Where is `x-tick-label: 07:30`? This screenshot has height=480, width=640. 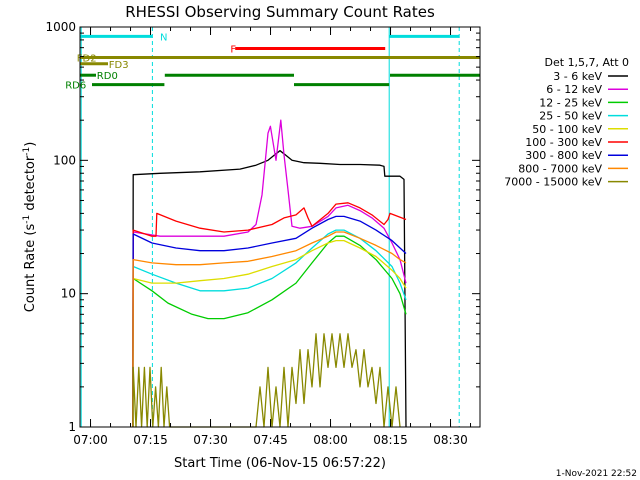
x-tick-label: 07:30 is located at coordinates (210, 440).